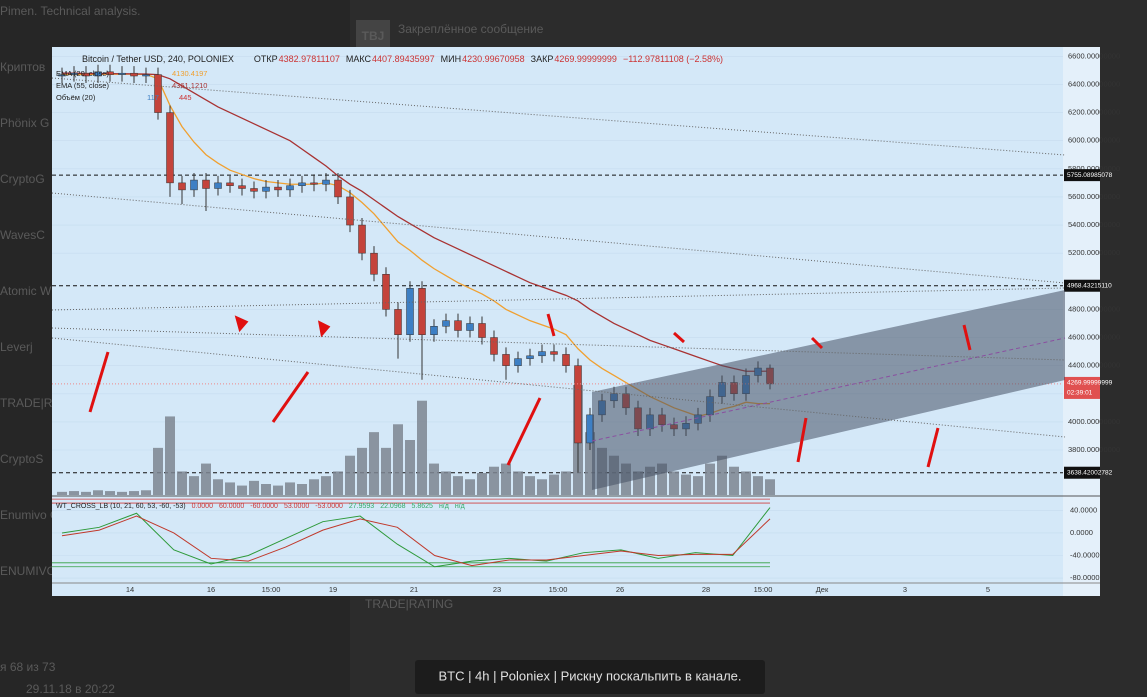 The height and width of the screenshot is (697, 1147). I want to click on x-tick-label: 3, so click(905, 589).